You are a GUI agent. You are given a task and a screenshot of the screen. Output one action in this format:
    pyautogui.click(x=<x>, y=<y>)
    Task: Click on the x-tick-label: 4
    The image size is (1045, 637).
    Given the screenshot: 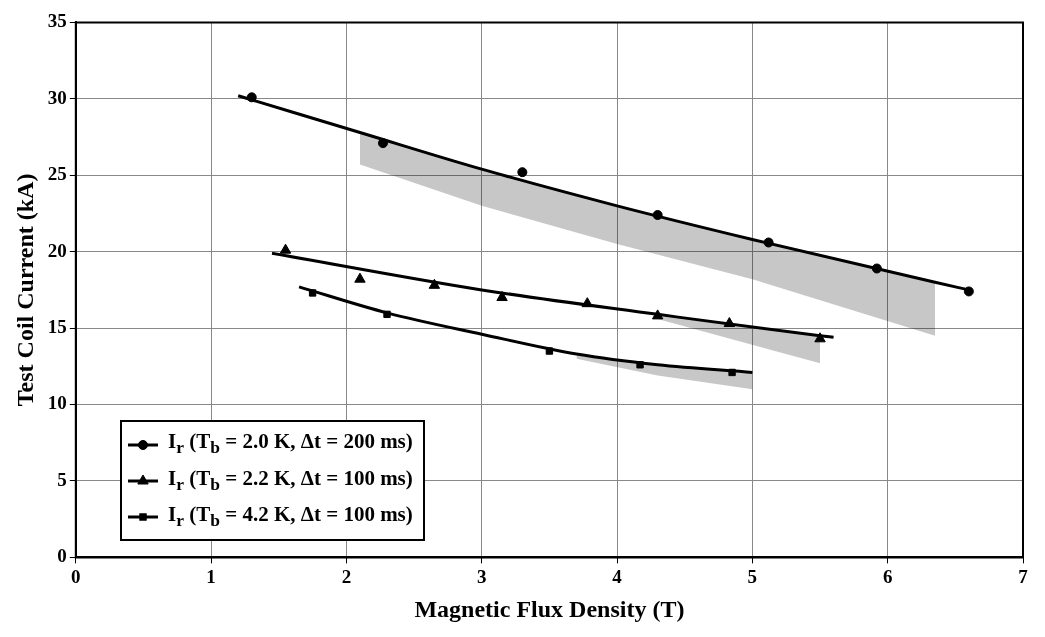 What is the action you would take?
    pyautogui.click(x=617, y=576)
    